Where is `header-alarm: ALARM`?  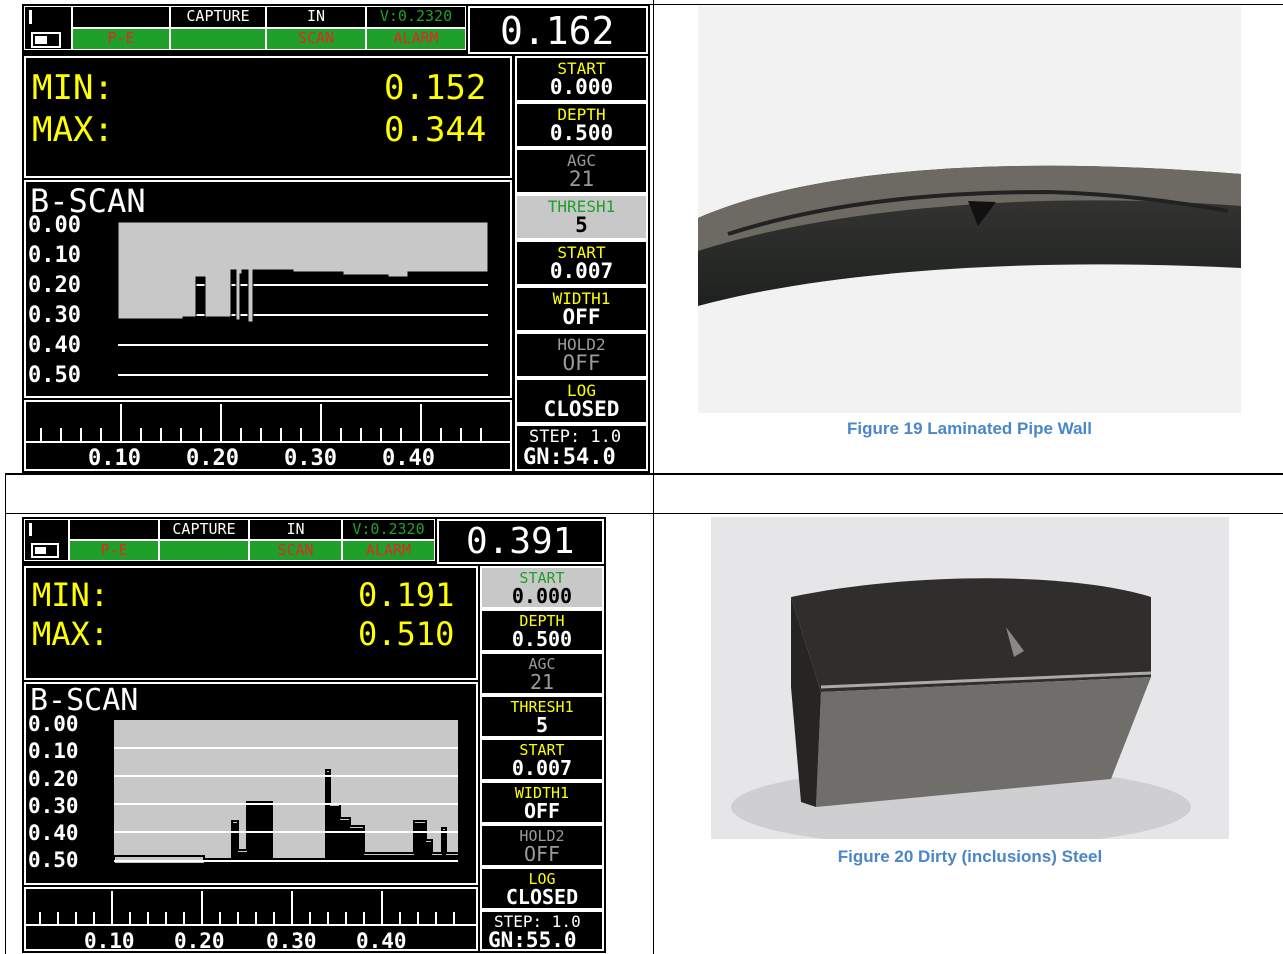
header-alarm: ALARM is located at coordinates (388, 550).